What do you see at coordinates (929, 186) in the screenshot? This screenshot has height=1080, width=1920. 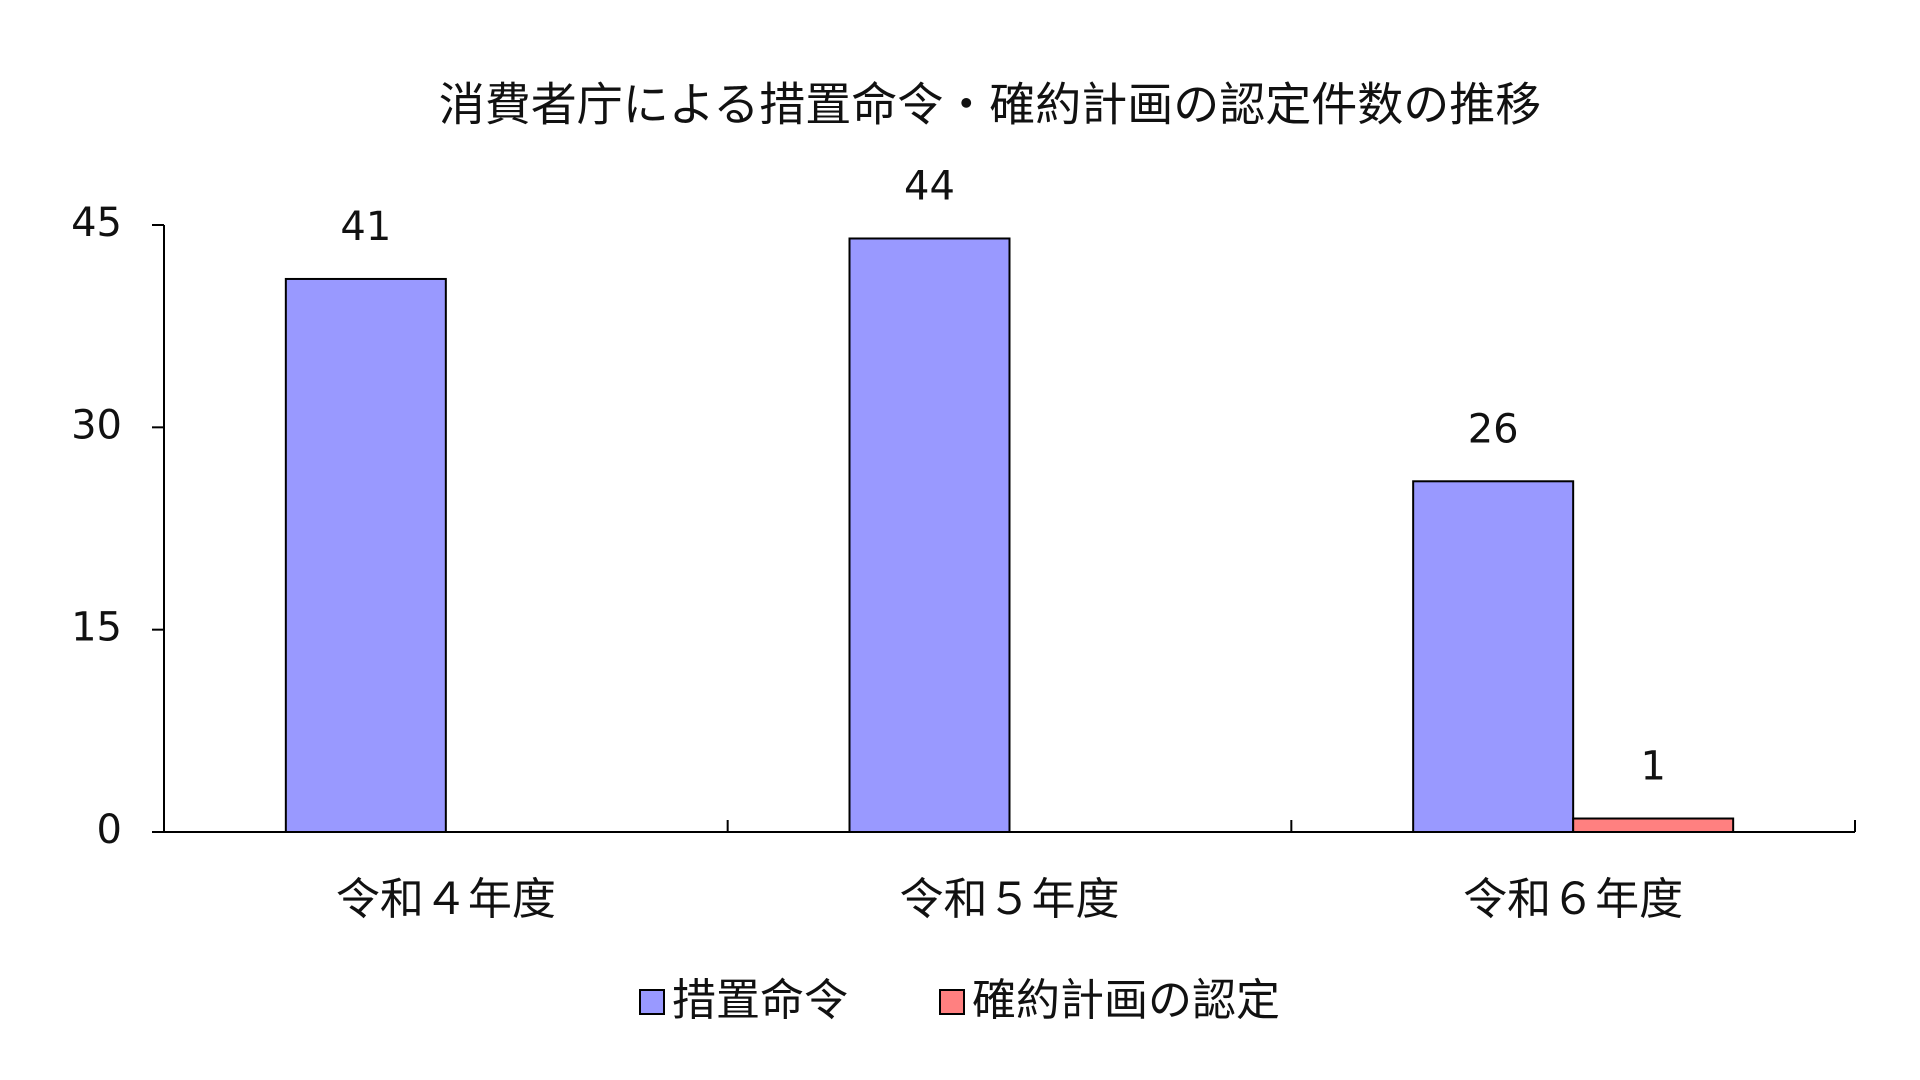 I see `value-label: 44` at bounding box center [929, 186].